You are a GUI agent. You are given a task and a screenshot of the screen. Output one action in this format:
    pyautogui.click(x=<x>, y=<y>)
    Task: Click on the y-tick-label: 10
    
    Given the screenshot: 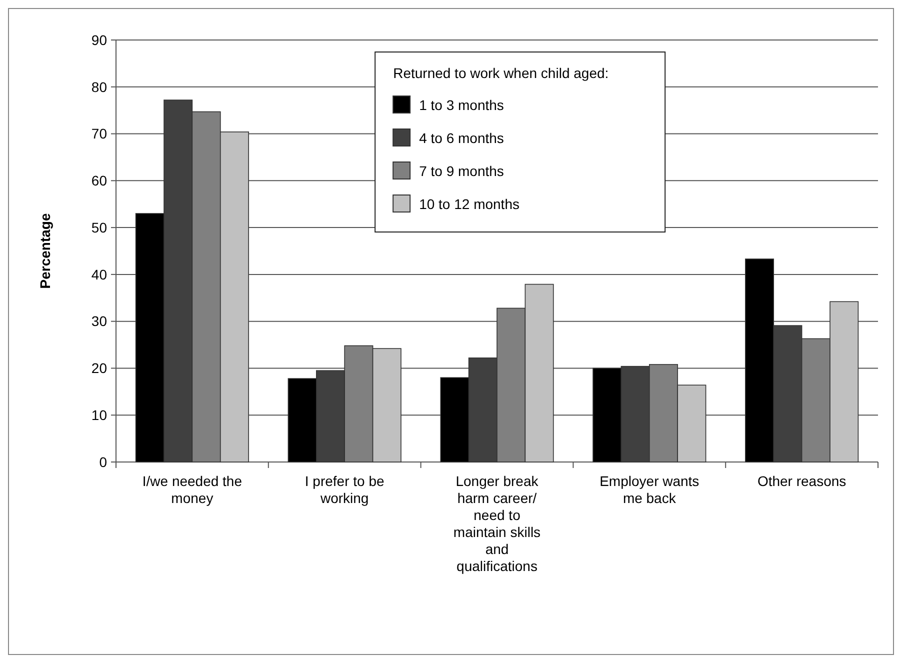 What is the action you would take?
    pyautogui.click(x=99, y=415)
    